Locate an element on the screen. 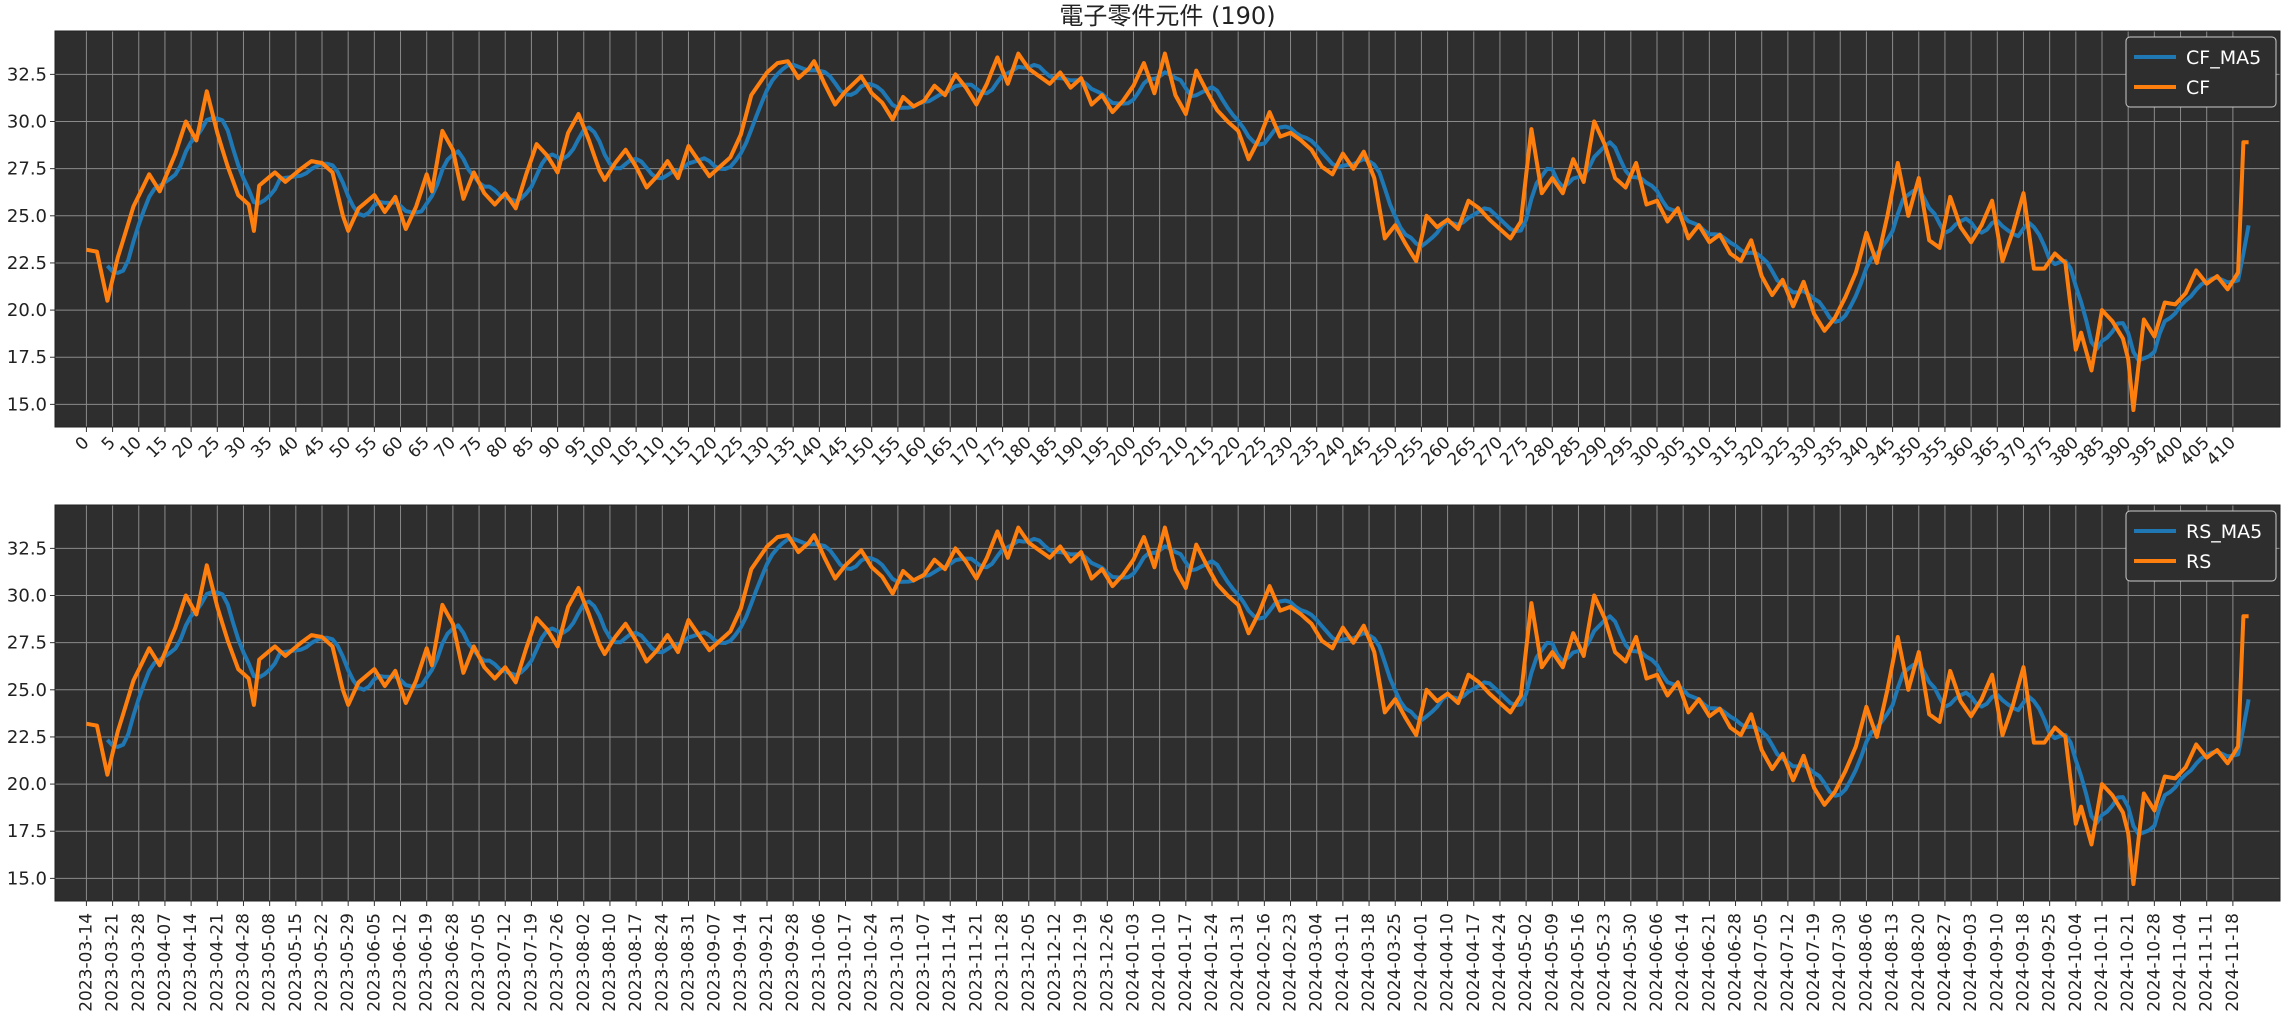 The width and height of the screenshot is (2292, 1030). x-tick-label: 2024-03-18 is located at coordinates (1369, 962).